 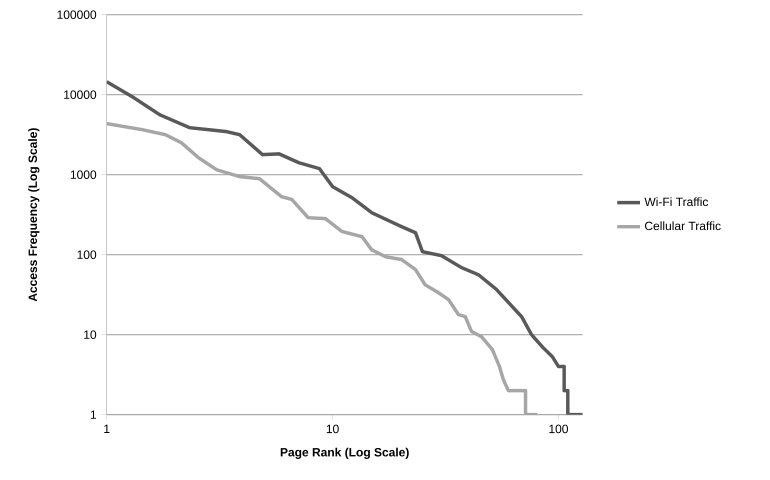 I want to click on x-axis-title: Page Rank (Log Scale), so click(x=344, y=453).